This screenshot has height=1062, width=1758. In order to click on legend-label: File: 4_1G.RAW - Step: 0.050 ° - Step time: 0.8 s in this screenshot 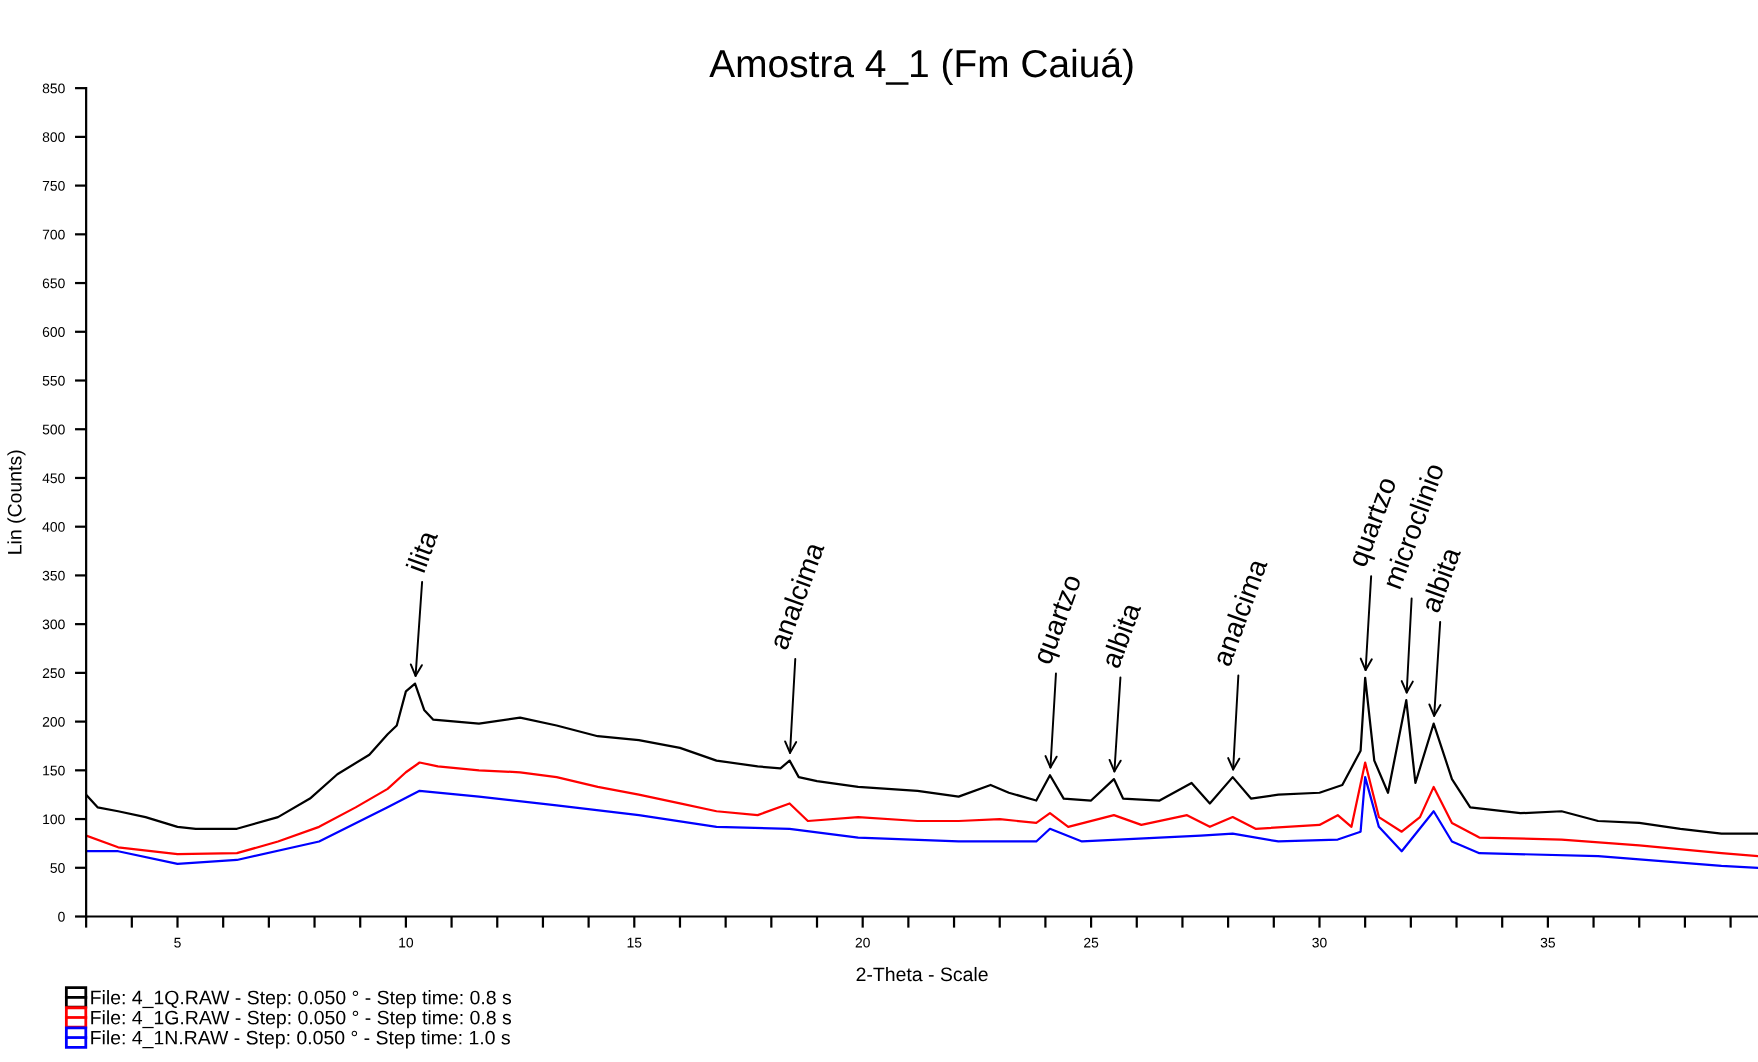, I will do `click(301, 1019)`.